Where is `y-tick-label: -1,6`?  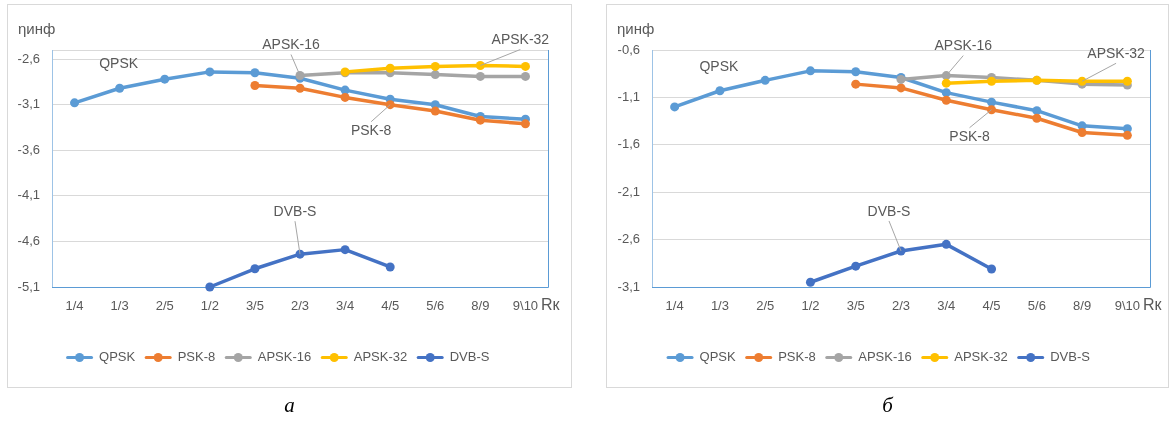
y-tick-label: -1,6 is located at coordinates (628, 144).